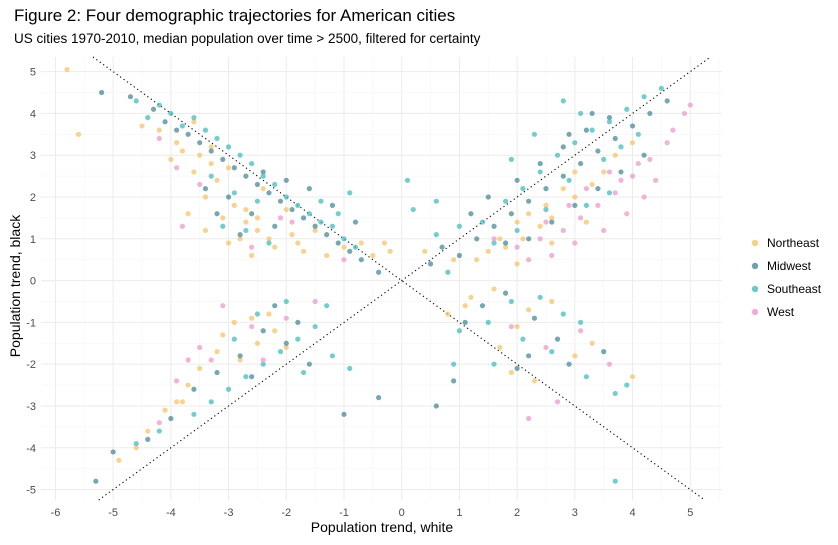 The height and width of the screenshot is (545, 838). I want to click on y-tick-label: -3, so click(31, 407).